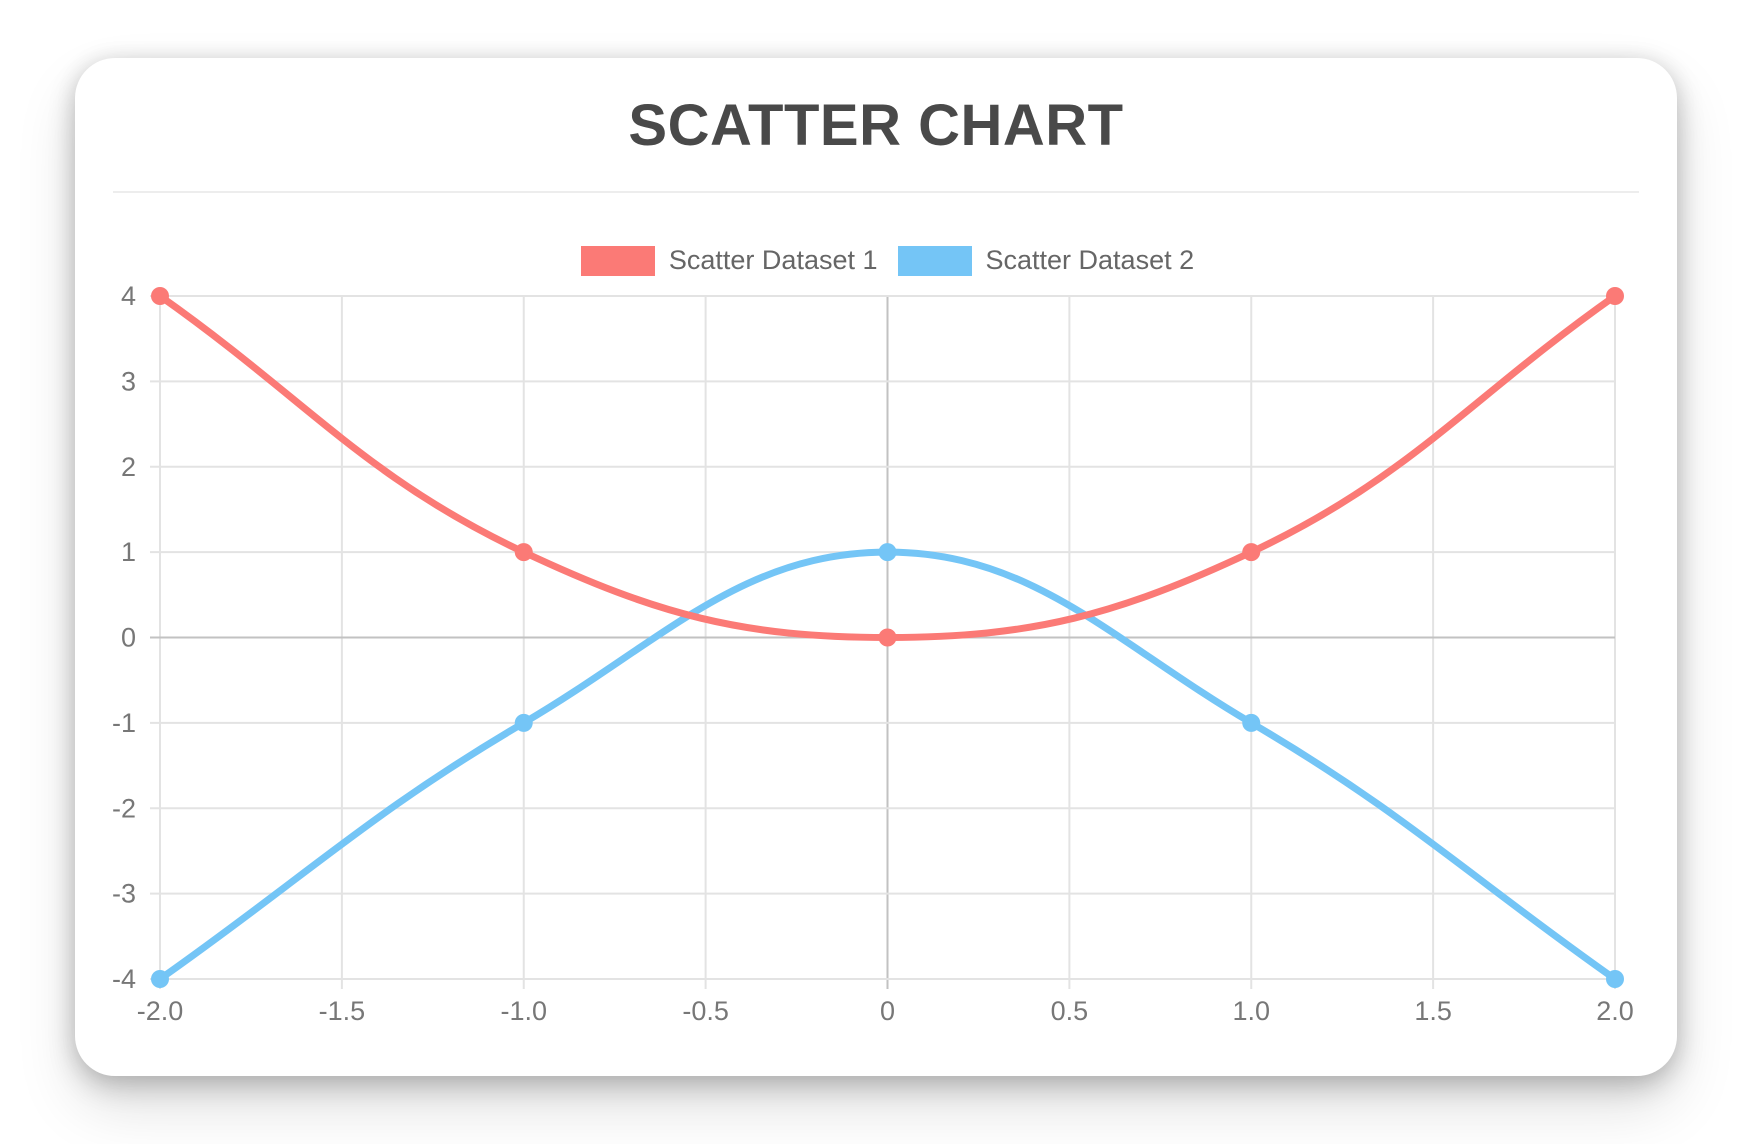 This screenshot has height=1144, width=1763. Describe the element at coordinates (876, 192) in the screenshot. I see `title-divider` at that location.